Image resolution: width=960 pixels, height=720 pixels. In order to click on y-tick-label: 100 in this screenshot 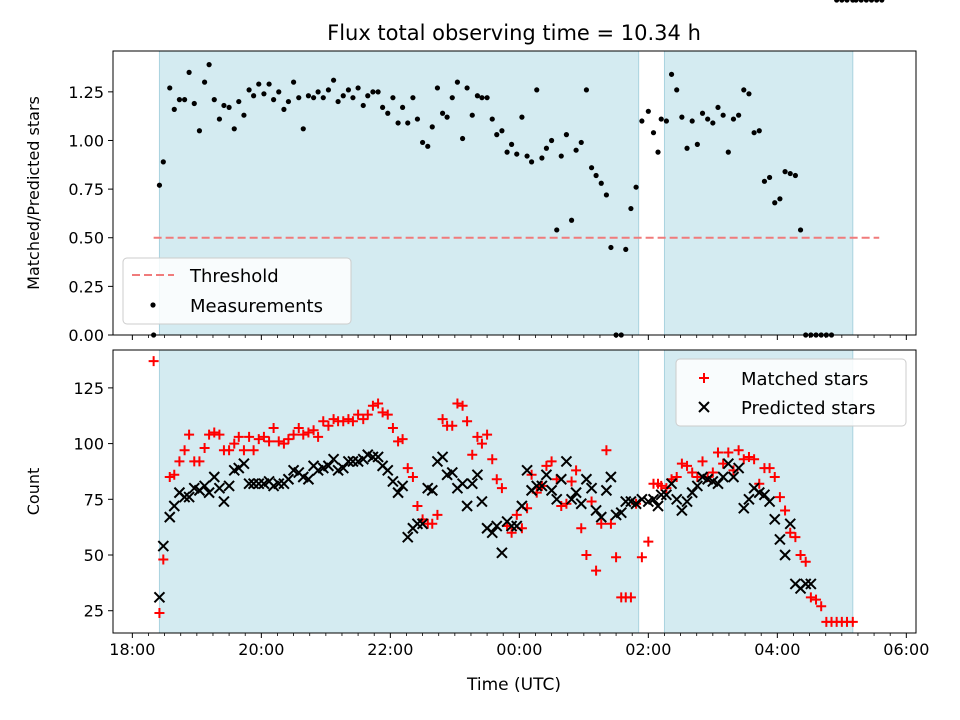, I will do `click(88, 444)`.